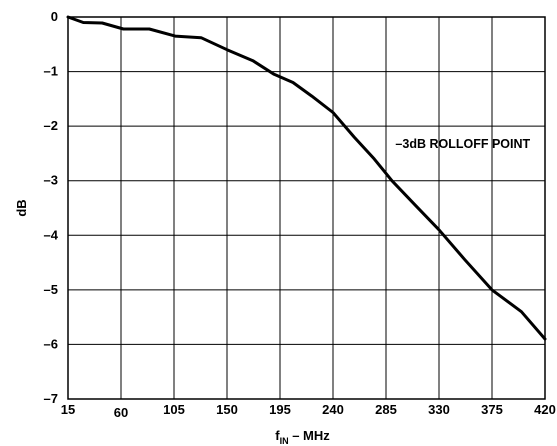  What do you see at coordinates (54, 16) in the screenshot?
I see `y-tick-label-0: 0` at bounding box center [54, 16].